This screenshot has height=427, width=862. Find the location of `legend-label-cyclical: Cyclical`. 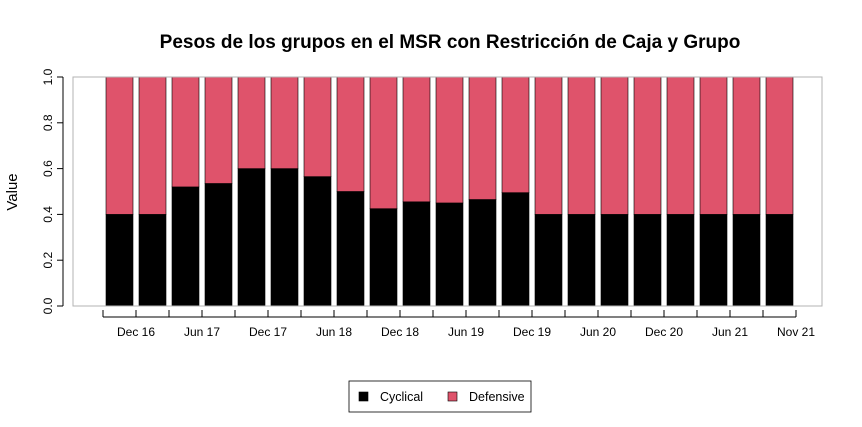

legend-label-cyclical: Cyclical is located at coordinates (401, 397).